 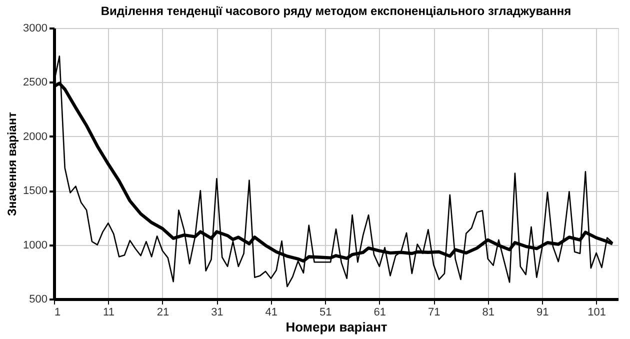 What do you see at coordinates (326, 312) in the screenshot?
I see `x-tick-label: 51` at bounding box center [326, 312].